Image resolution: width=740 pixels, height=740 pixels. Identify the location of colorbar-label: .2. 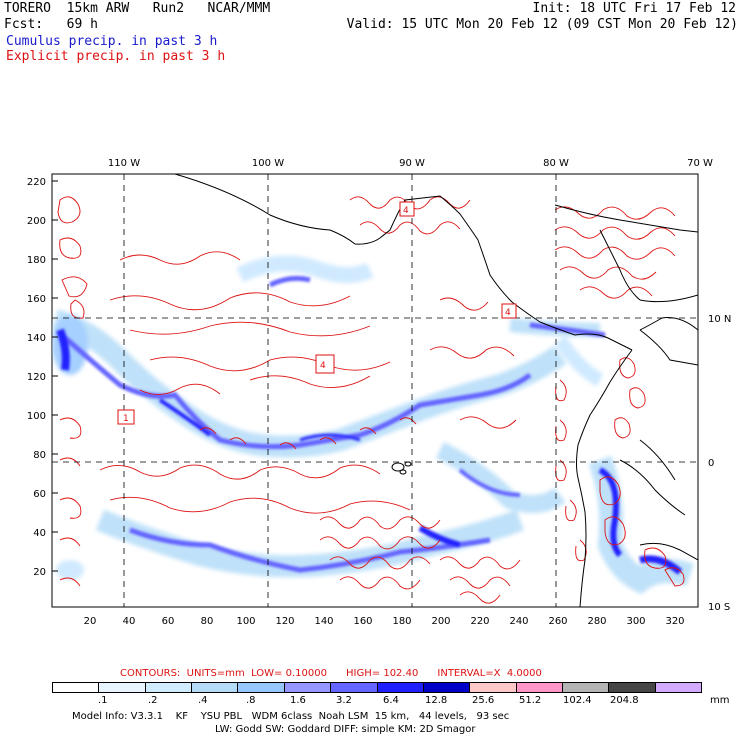
(153, 700).